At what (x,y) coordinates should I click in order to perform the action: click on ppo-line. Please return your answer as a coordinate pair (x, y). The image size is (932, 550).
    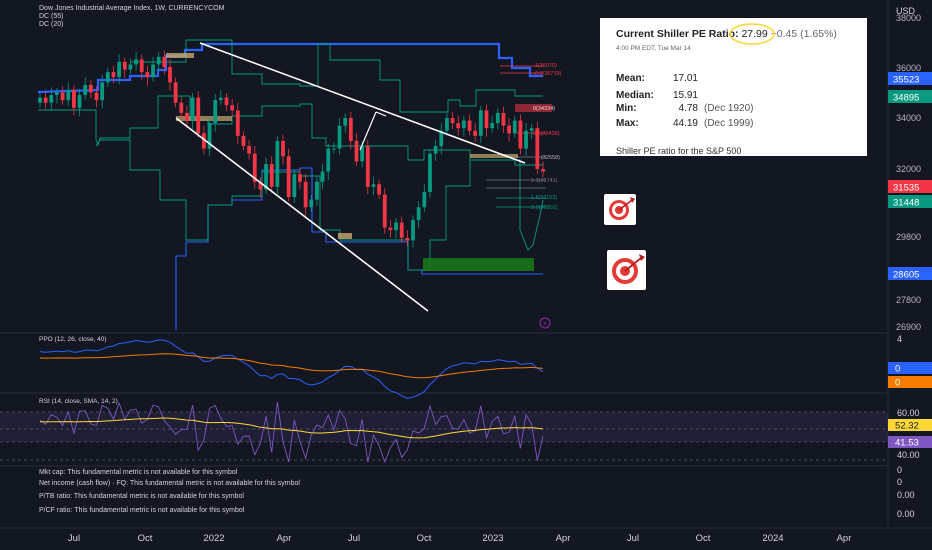
    Looking at the image, I should click on (291, 369).